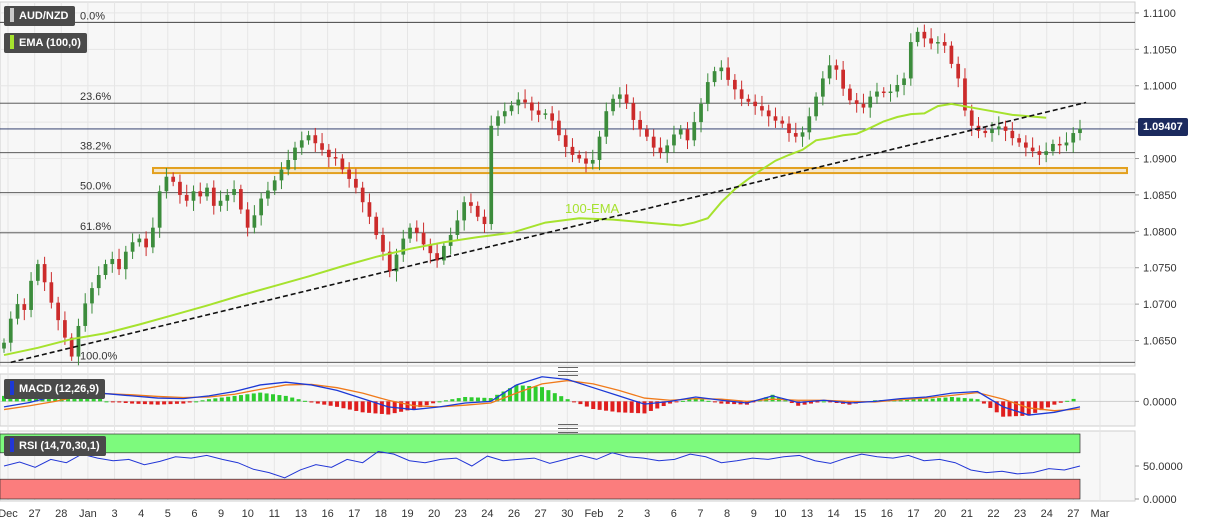 The image size is (1207, 526). I want to click on x-tick-label: 4, so click(141, 514).